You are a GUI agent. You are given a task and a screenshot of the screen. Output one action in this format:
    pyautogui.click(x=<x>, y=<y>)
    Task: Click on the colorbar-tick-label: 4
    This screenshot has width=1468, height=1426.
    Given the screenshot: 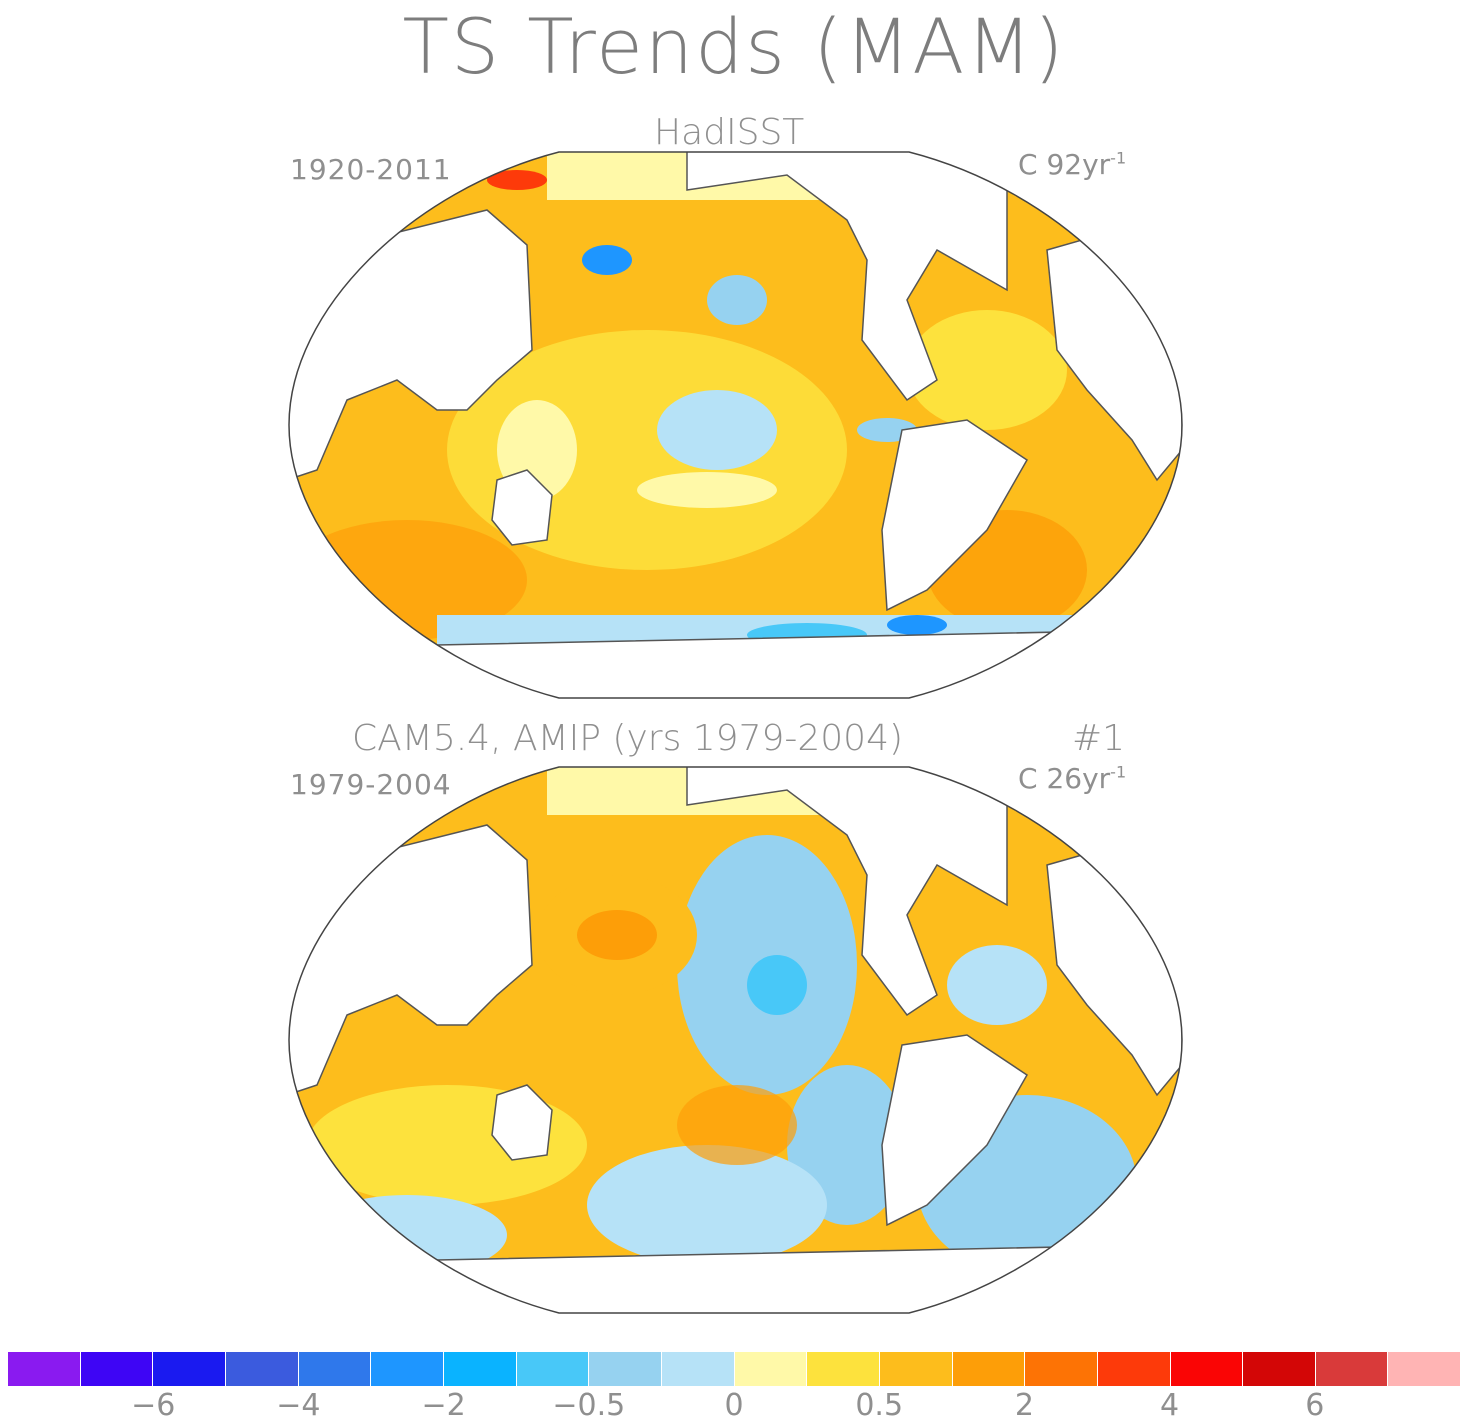 What is the action you would take?
    pyautogui.click(x=1170, y=1405)
    